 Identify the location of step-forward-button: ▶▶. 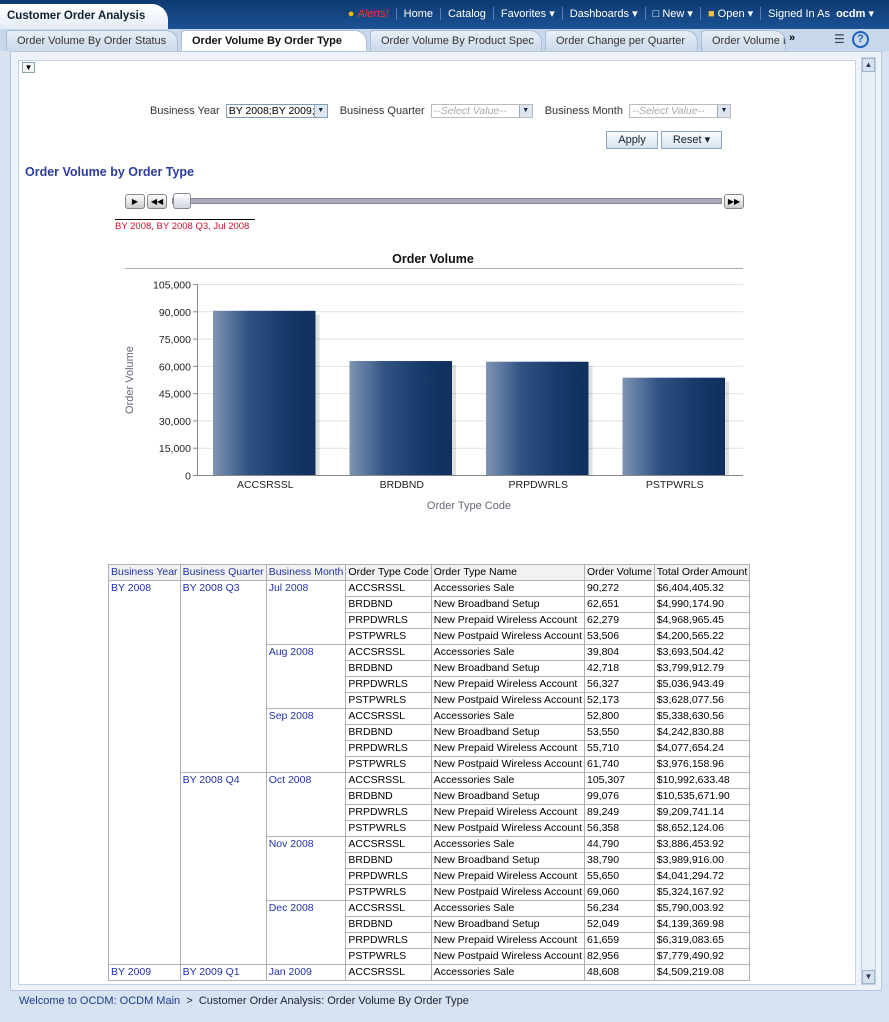
(734, 201).